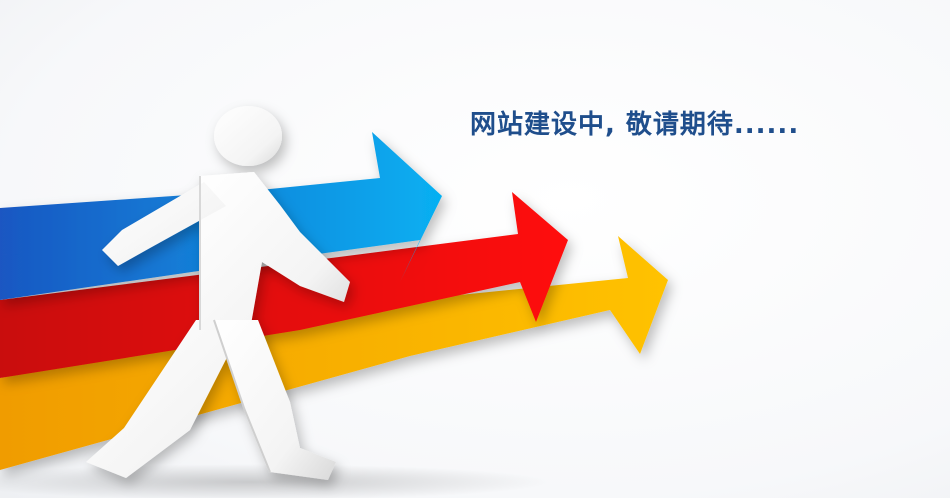  I want to click on floor-shadow, so click(275, 481).